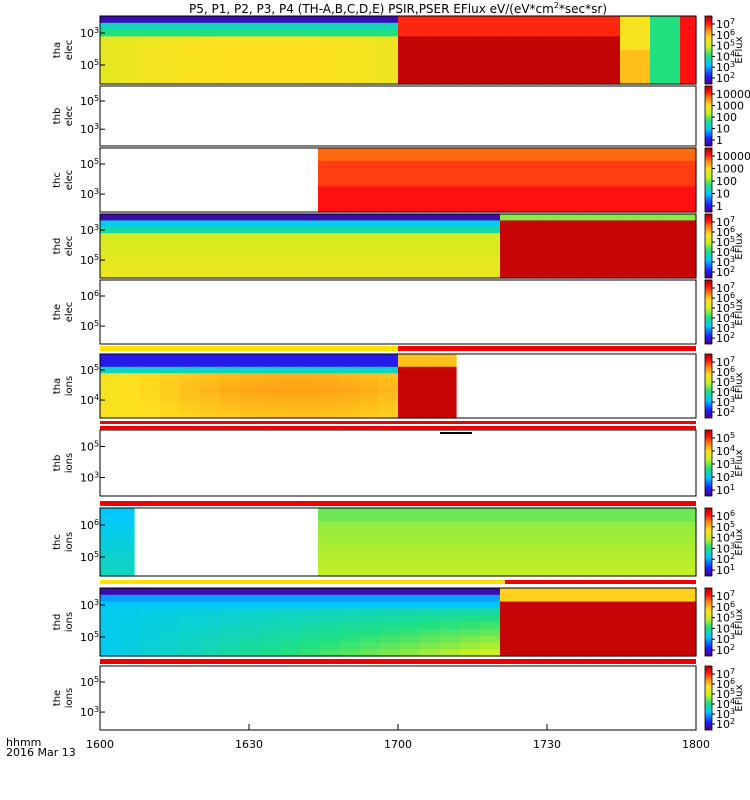  Describe the element at coordinates (719, 140) in the screenshot. I see `colorbar-tick-label: 1` at that location.